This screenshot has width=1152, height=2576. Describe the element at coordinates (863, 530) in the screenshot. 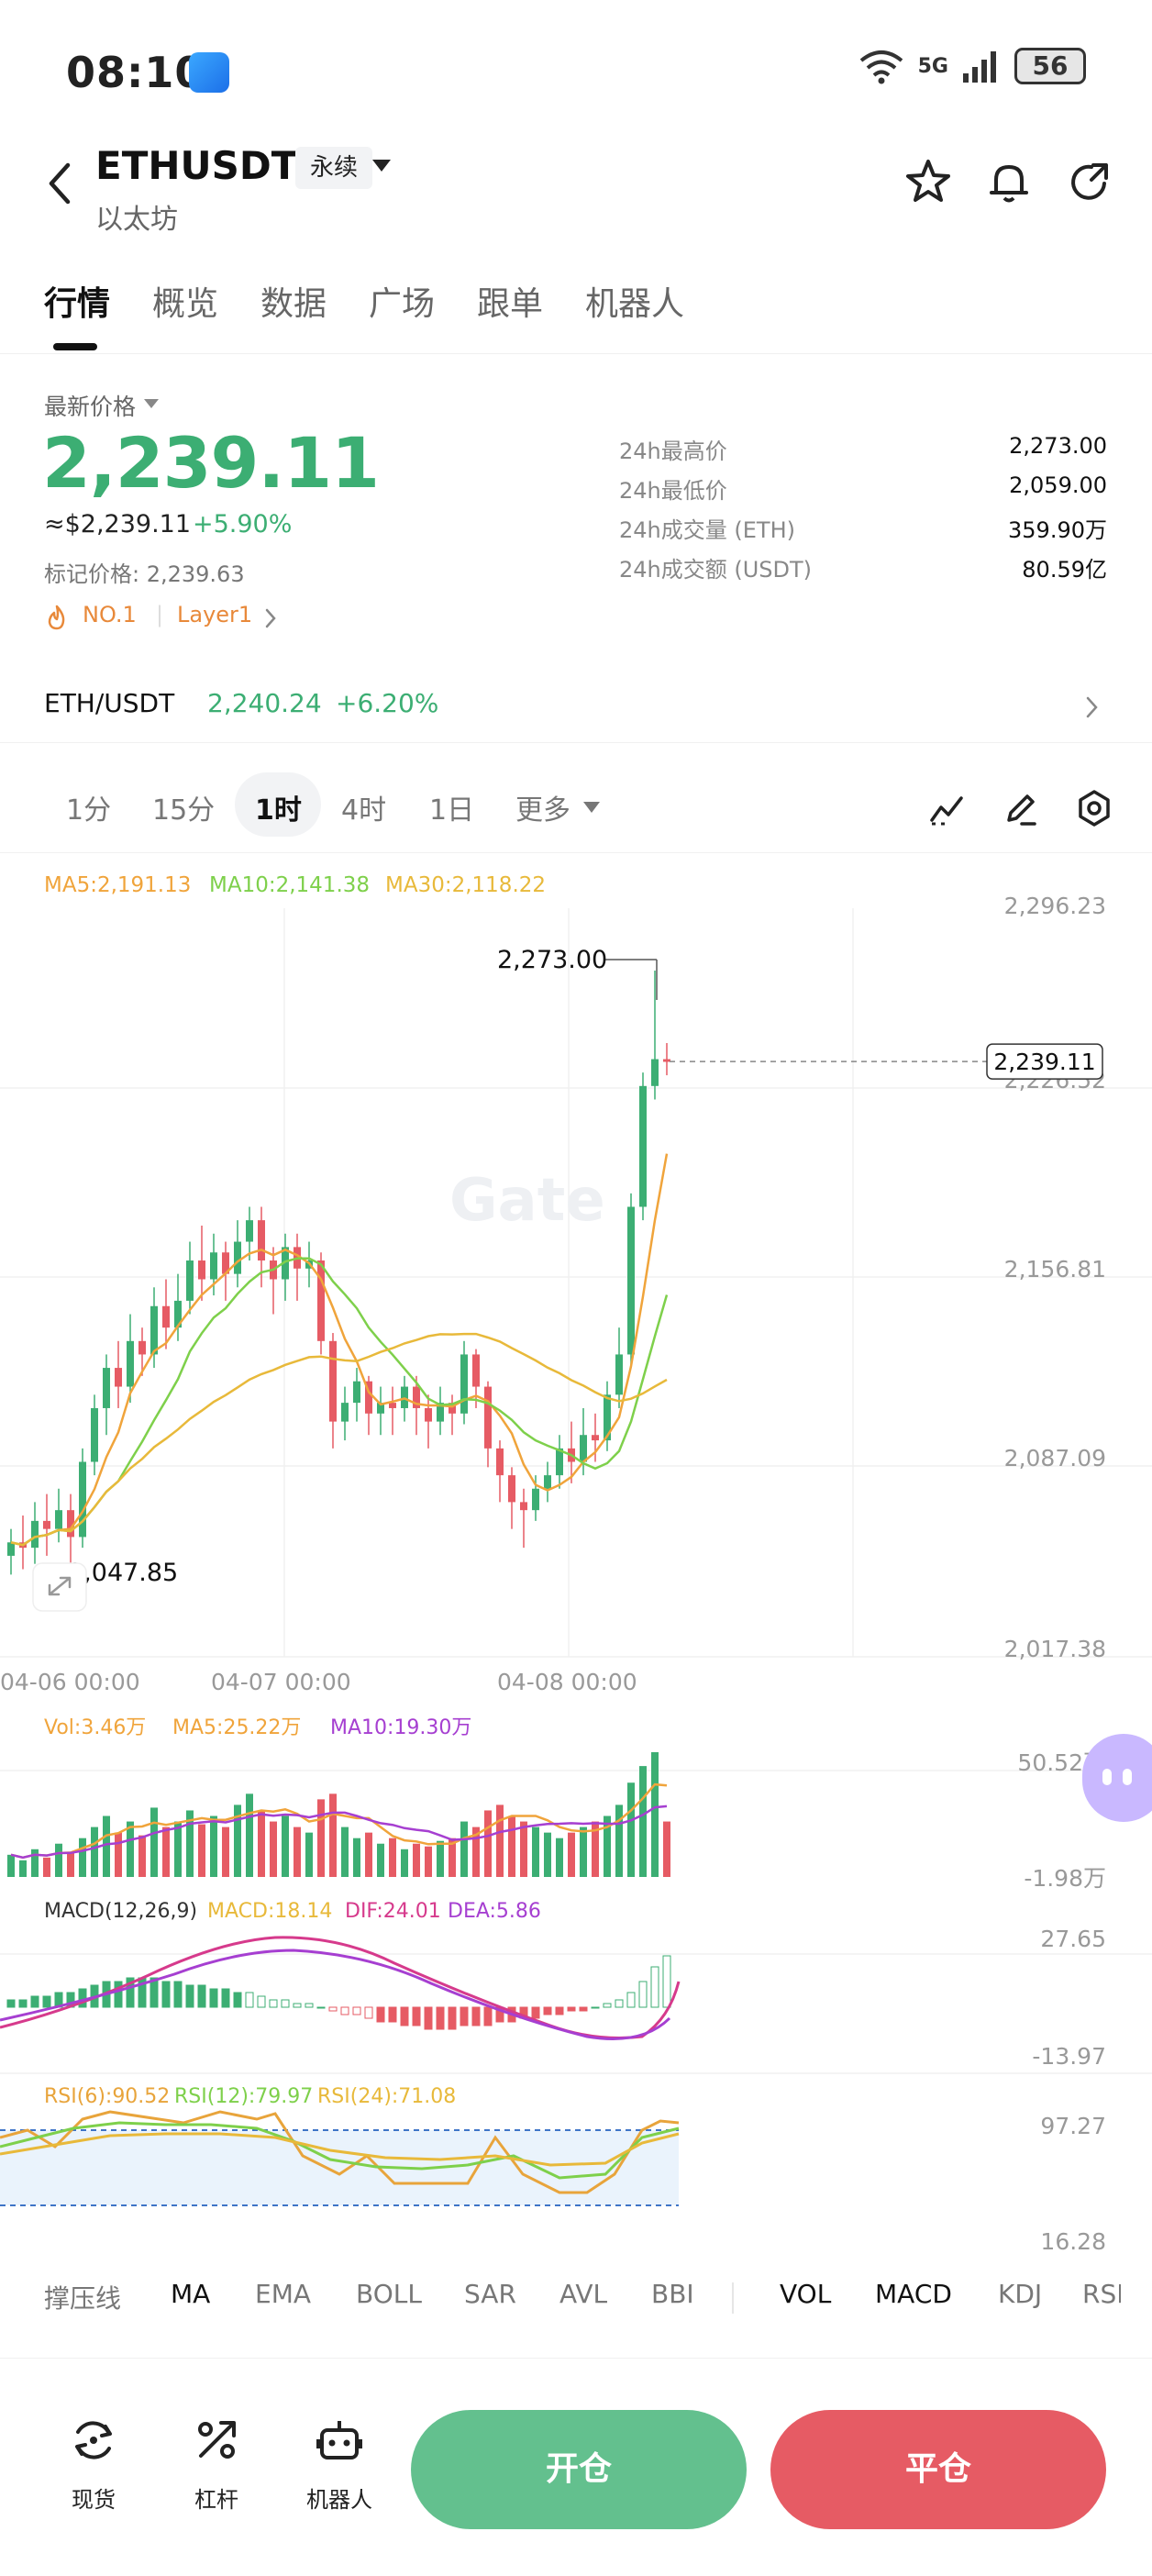

I see `stat-24h-volume: 24h成交量 (ETH) 359.90万` at that location.